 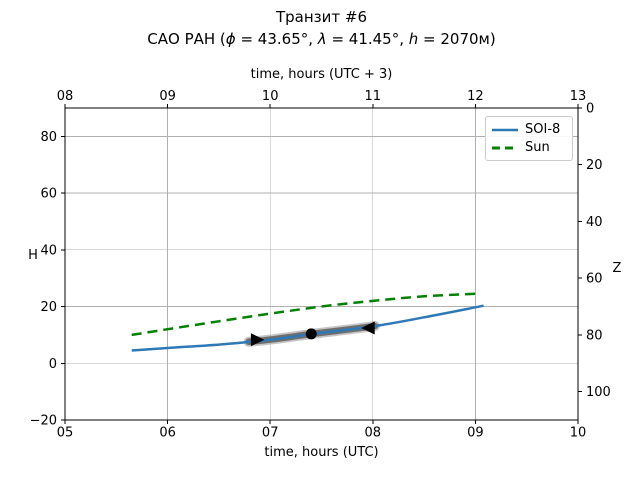 What do you see at coordinates (373, 96) in the screenshot?
I see `tick-label-x-top: 11` at bounding box center [373, 96].